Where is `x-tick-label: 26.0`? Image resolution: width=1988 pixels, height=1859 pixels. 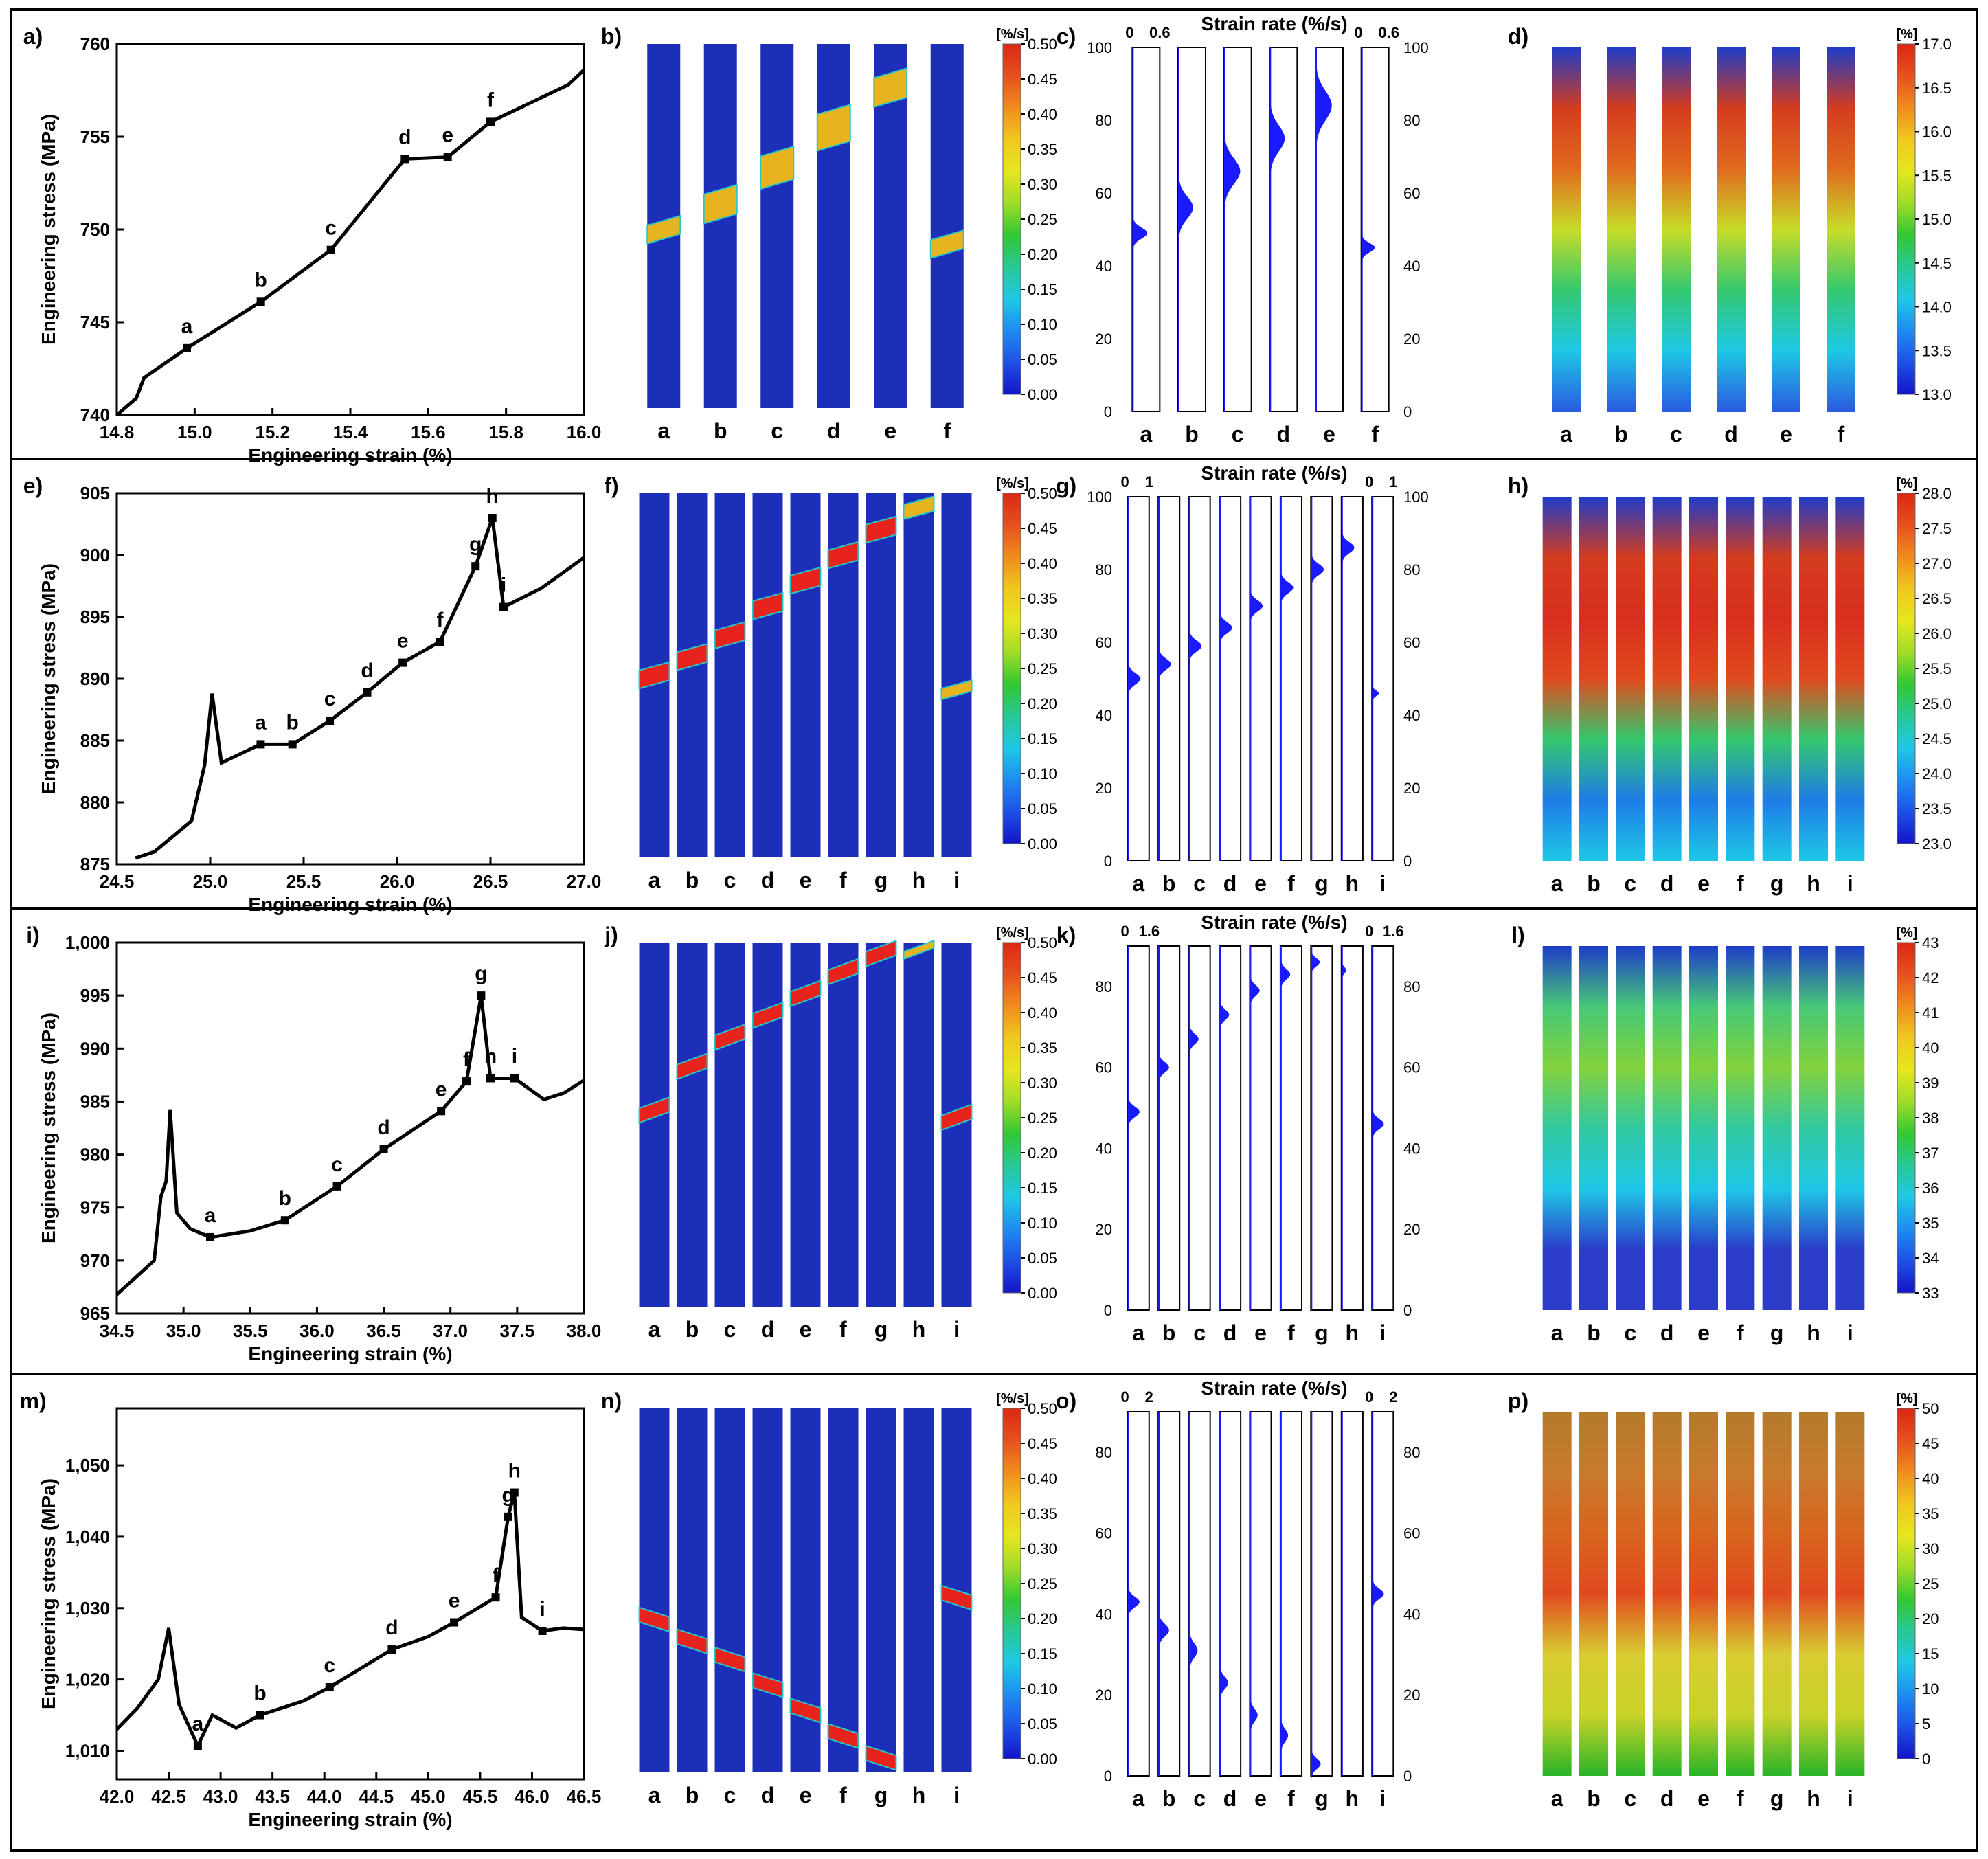
x-tick-label: 26.0 is located at coordinates (397, 882).